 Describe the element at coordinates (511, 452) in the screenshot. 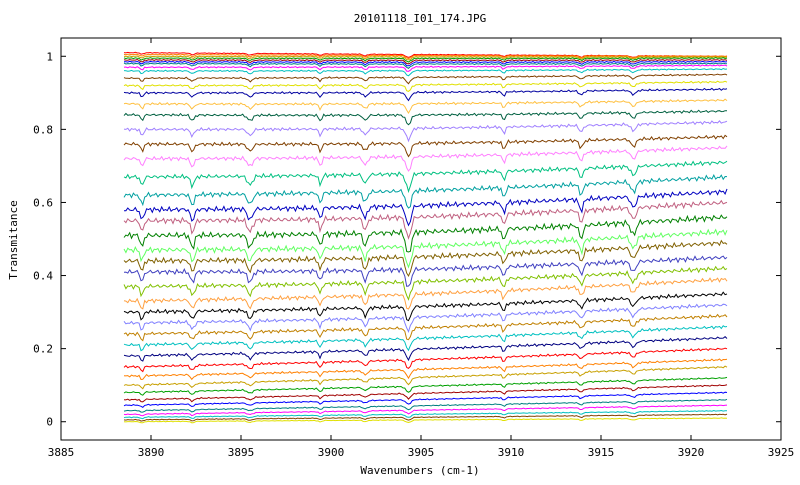

I see `x-tick-label: 3910` at that location.